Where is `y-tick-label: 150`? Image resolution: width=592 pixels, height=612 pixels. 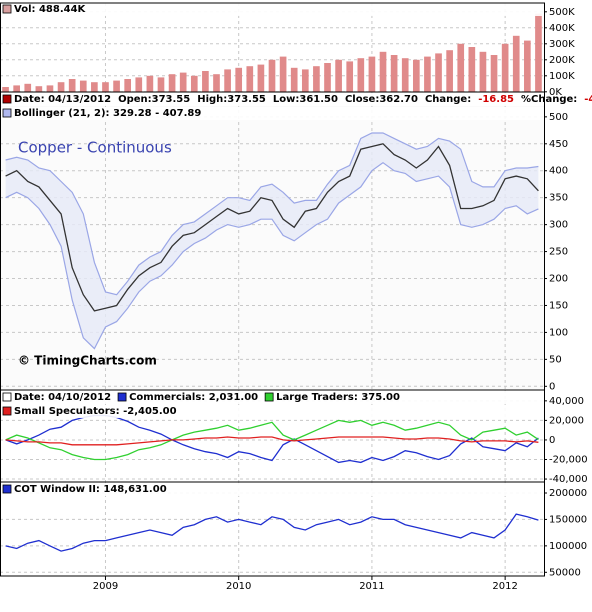 y-tick-label: 150 is located at coordinates (558, 305).